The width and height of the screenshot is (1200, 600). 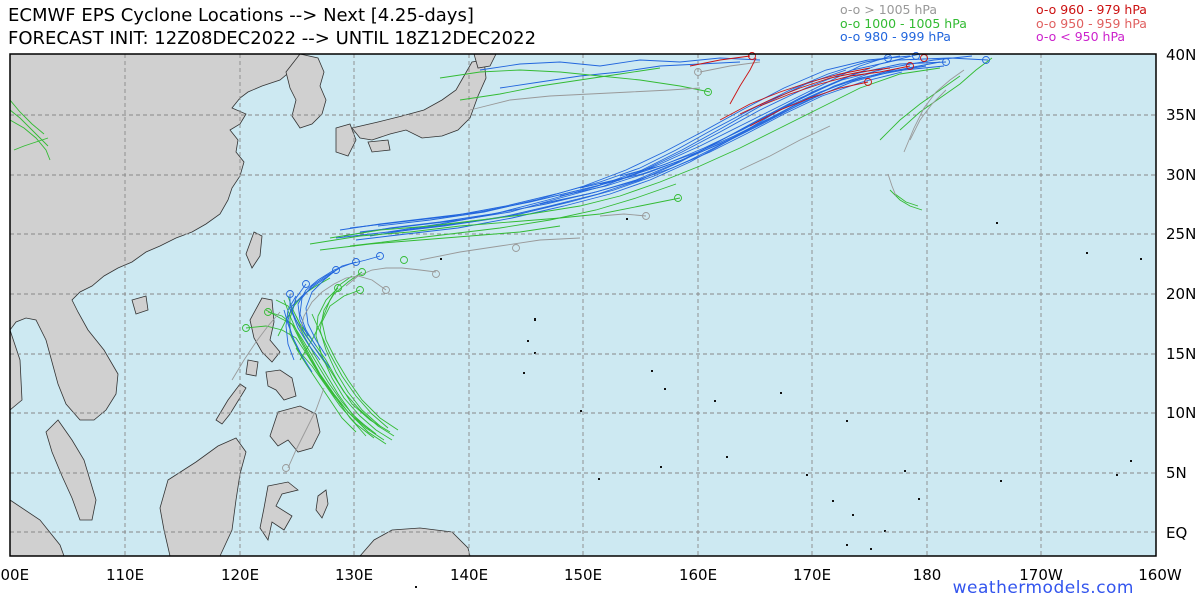 I want to click on legend-950-959: o-o 950 - 959 hPa, so click(x=1091, y=23).